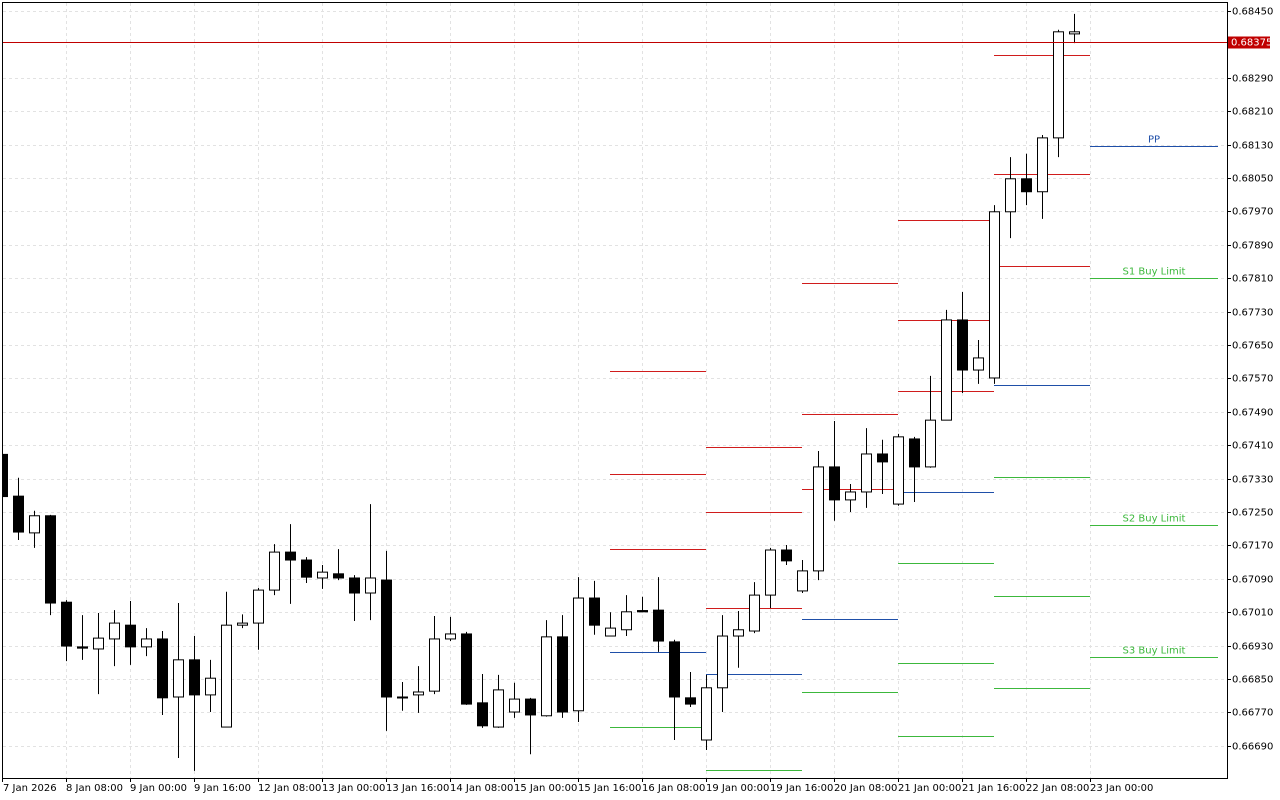 Image resolution: width=1280 pixels, height=800 pixels. What do you see at coordinates (1252, 413) in the screenshot?
I see `y-tick-label: 0.67490` at bounding box center [1252, 413].